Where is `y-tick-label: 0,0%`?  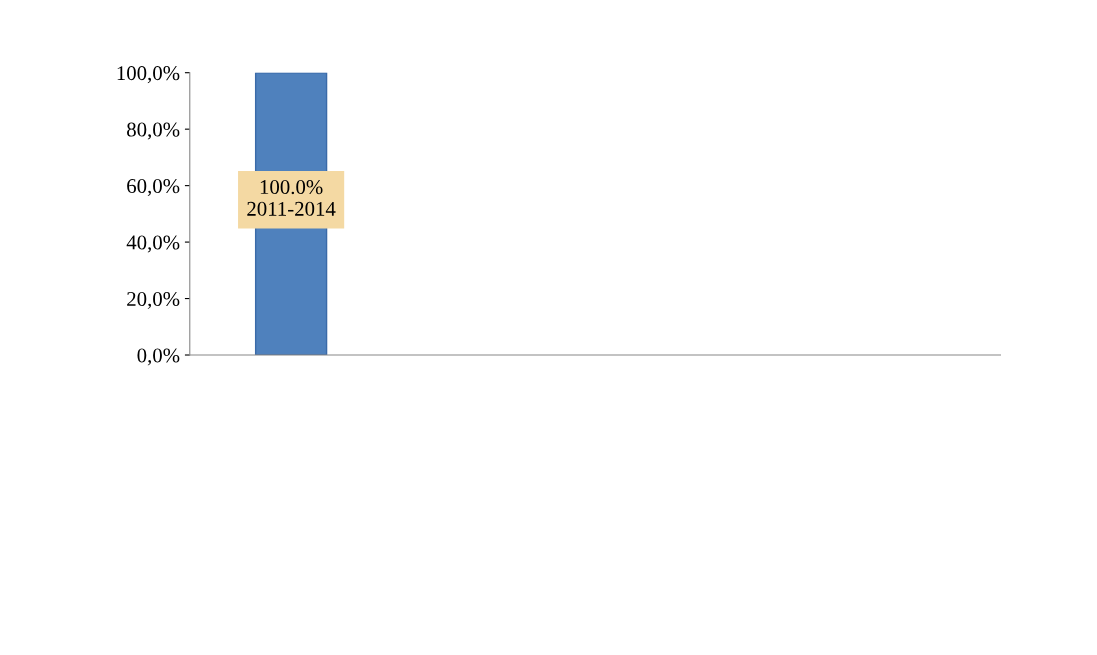 y-tick-label: 0,0% is located at coordinates (158, 357).